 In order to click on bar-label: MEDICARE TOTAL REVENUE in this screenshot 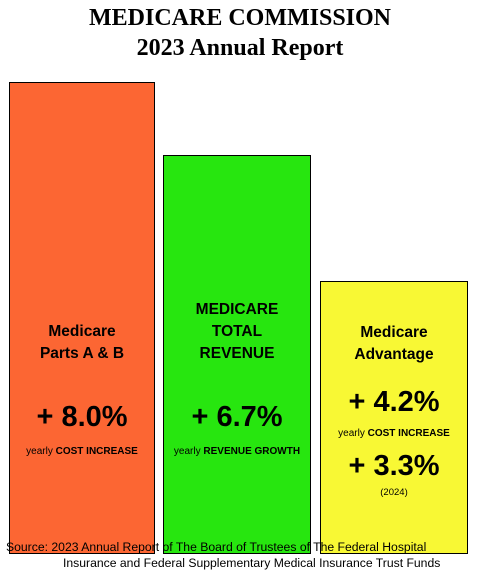, I will do `click(237, 332)`.